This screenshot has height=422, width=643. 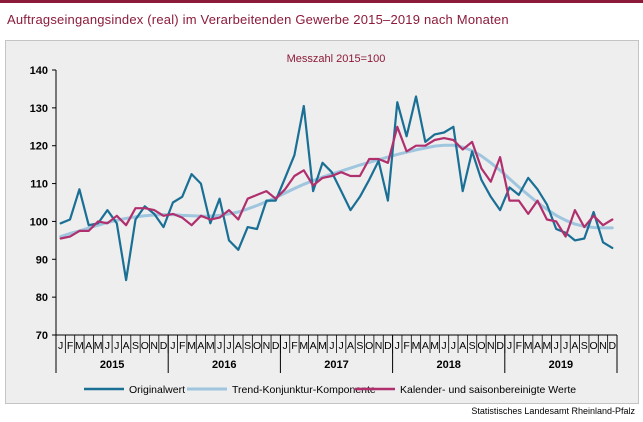 What do you see at coordinates (448, 365) in the screenshot?
I see `year-label: 2018` at bounding box center [448, 365].